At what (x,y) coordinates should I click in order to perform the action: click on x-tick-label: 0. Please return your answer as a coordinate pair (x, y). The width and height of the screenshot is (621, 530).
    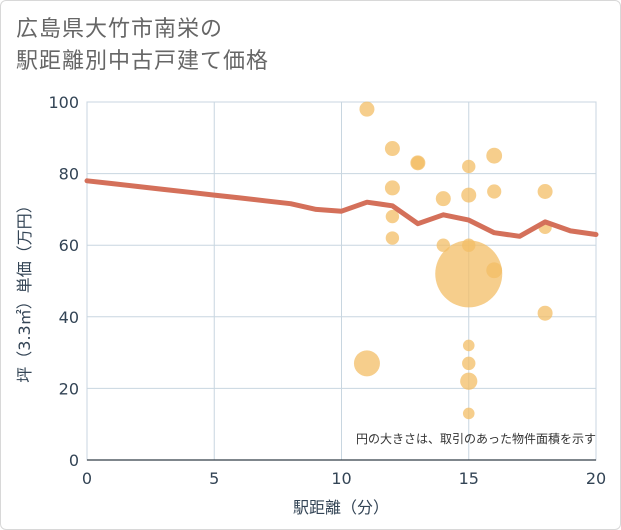
    Looking at the image, I should click on (87, 478).